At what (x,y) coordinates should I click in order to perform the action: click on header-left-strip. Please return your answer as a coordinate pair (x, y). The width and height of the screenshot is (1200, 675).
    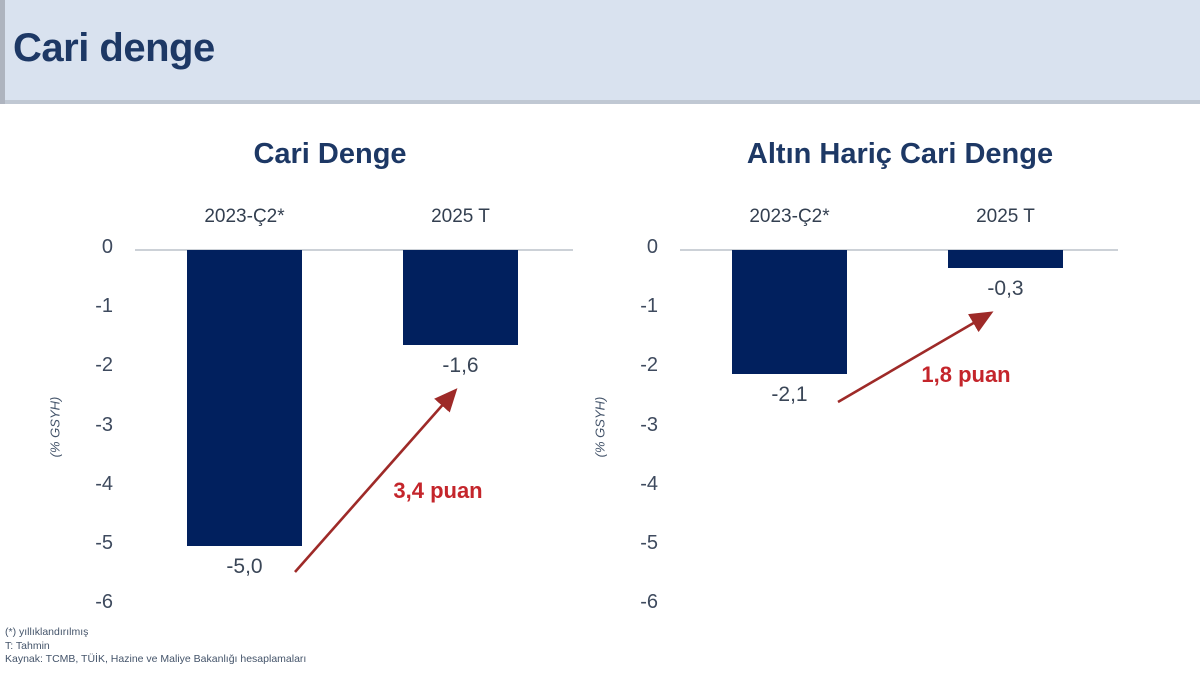
    Looking at the image, I should click on (2, 52).